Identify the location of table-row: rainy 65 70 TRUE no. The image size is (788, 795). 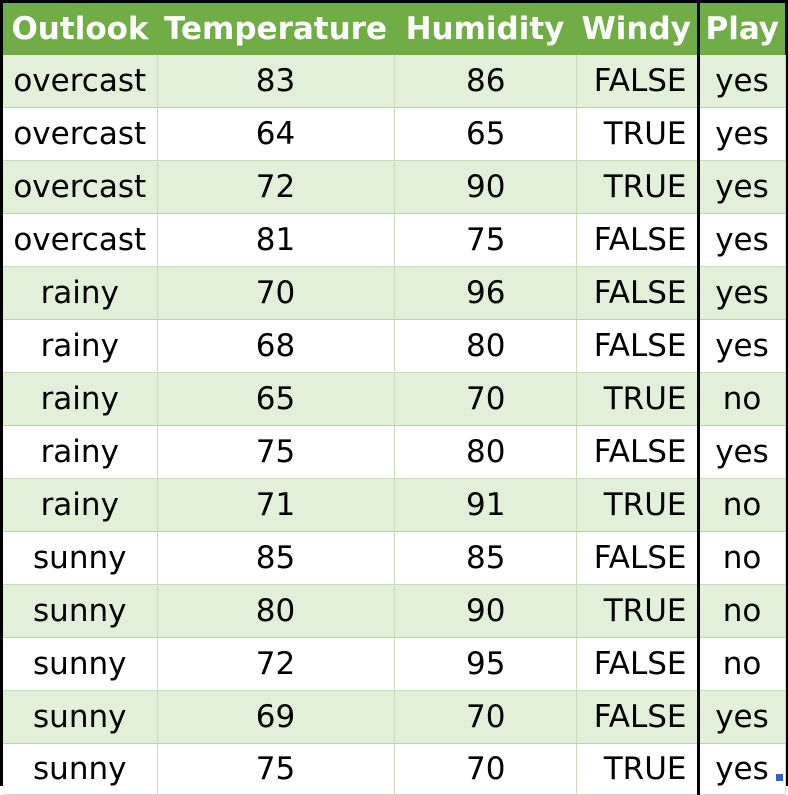
(394, 399).